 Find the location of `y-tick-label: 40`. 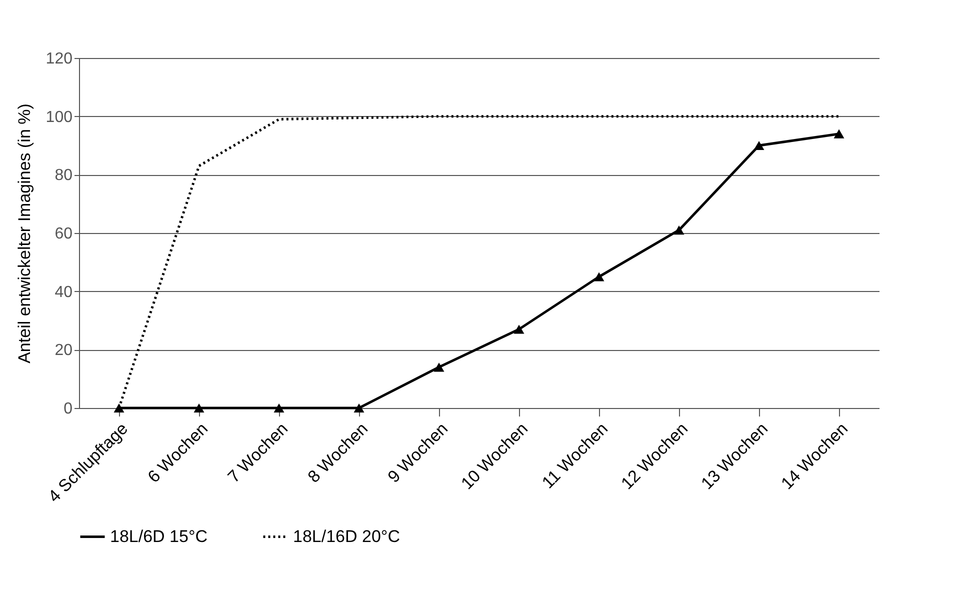

y-tick-label: 40 is located at coordinates (63, 292).